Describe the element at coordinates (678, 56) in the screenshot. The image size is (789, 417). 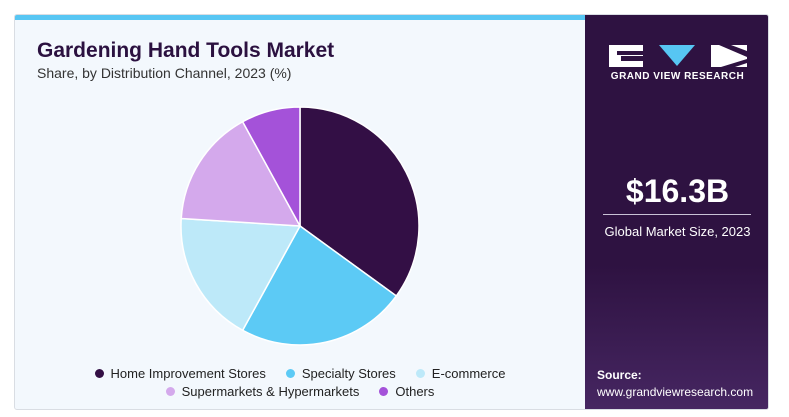
I see `grand-view-research-logo-icon` at that location.